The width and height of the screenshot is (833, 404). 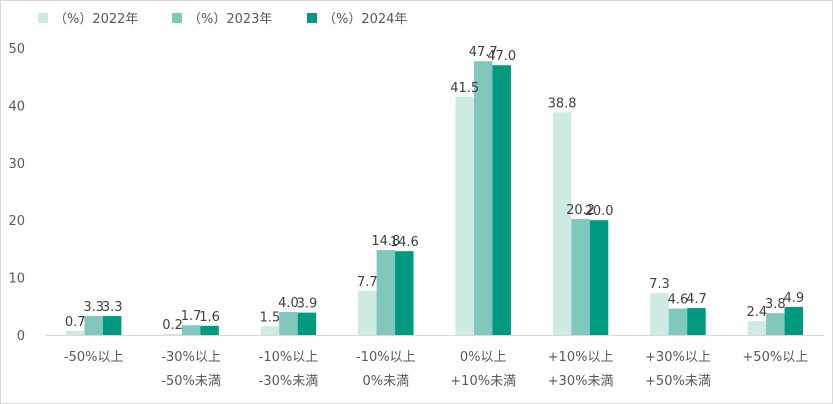 I want to click on data-label: 7.3, so click(x=659, y=284).